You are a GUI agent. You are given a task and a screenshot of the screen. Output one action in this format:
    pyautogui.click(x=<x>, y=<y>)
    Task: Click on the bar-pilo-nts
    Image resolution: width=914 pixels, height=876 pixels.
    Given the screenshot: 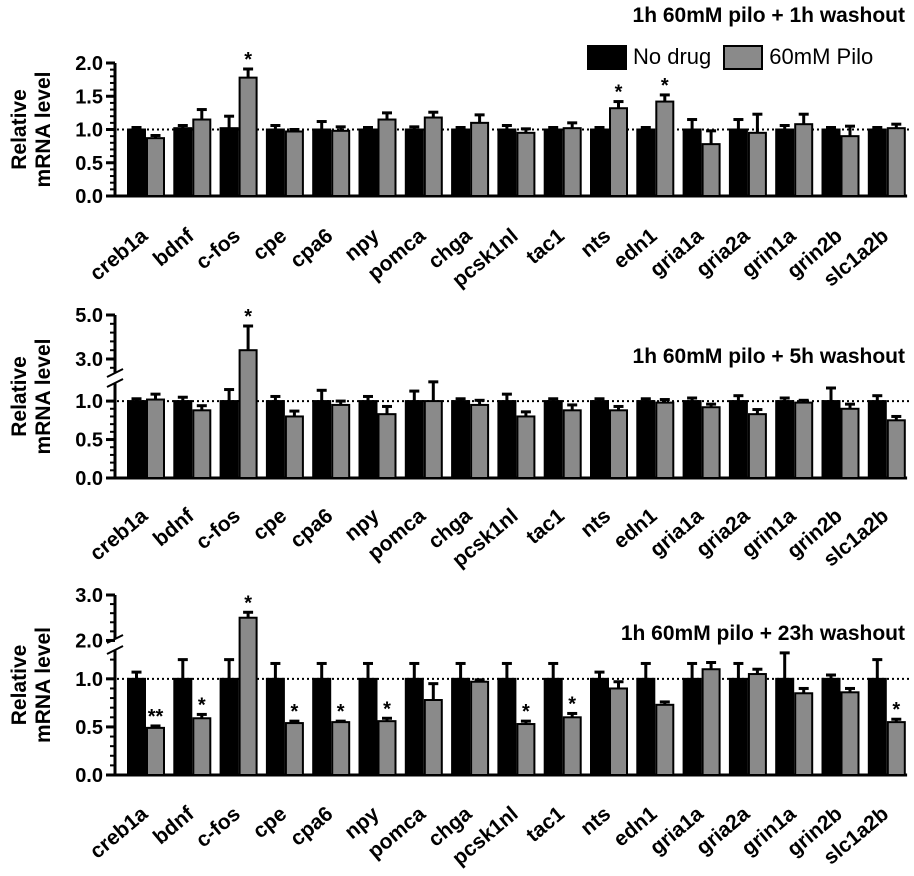 What is the action you would take?
    pyautogui.click(x=618, y=152)
    